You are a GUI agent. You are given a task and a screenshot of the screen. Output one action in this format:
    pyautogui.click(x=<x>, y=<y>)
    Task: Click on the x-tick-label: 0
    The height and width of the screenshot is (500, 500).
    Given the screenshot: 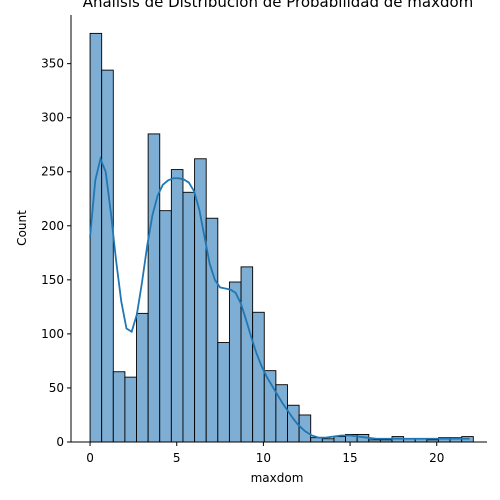 What is the action you would take?
    pyautogui.click(x=90, y=458)
    